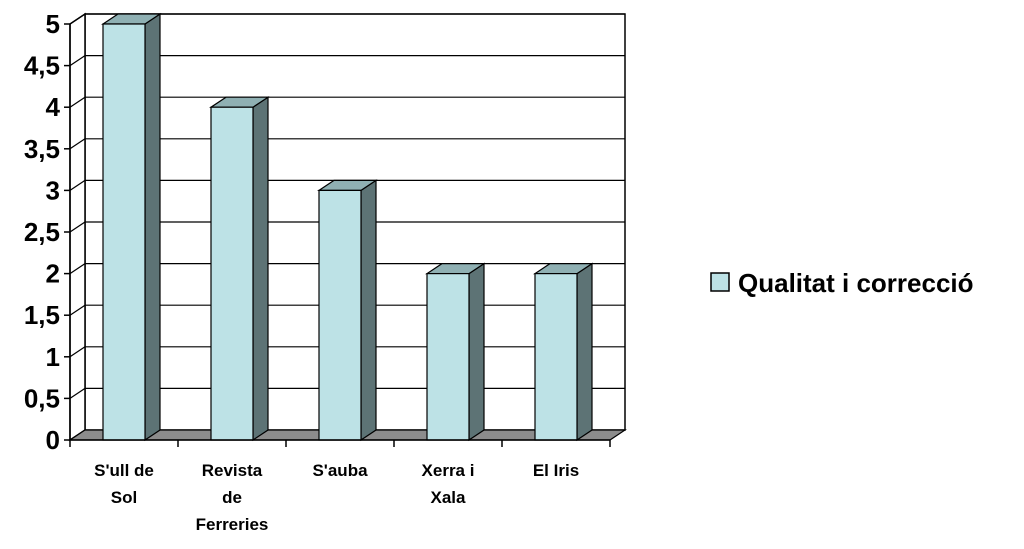  I want to click on y-tick-label: 3,5, so click(42, 149).